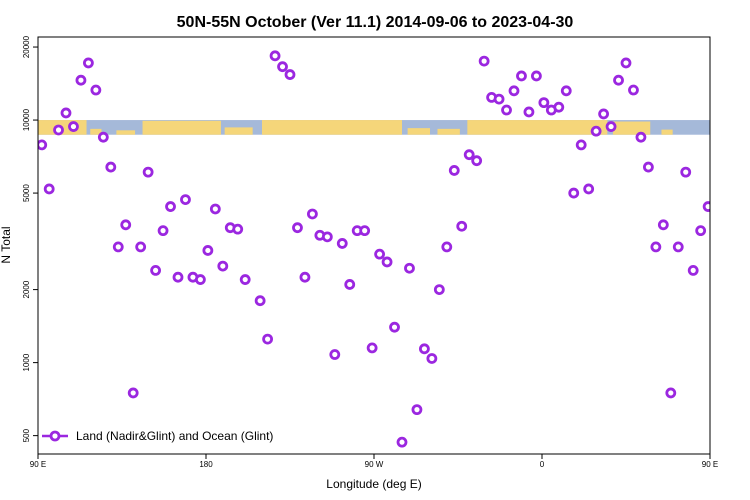  I want to click on legend-marker, so click(55, 436).